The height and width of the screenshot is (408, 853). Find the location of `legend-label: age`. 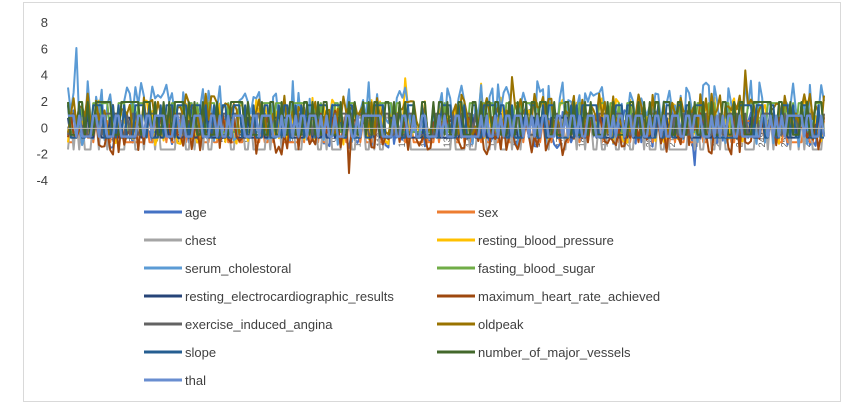

legend-label: age is located at coordinates (196, 212).